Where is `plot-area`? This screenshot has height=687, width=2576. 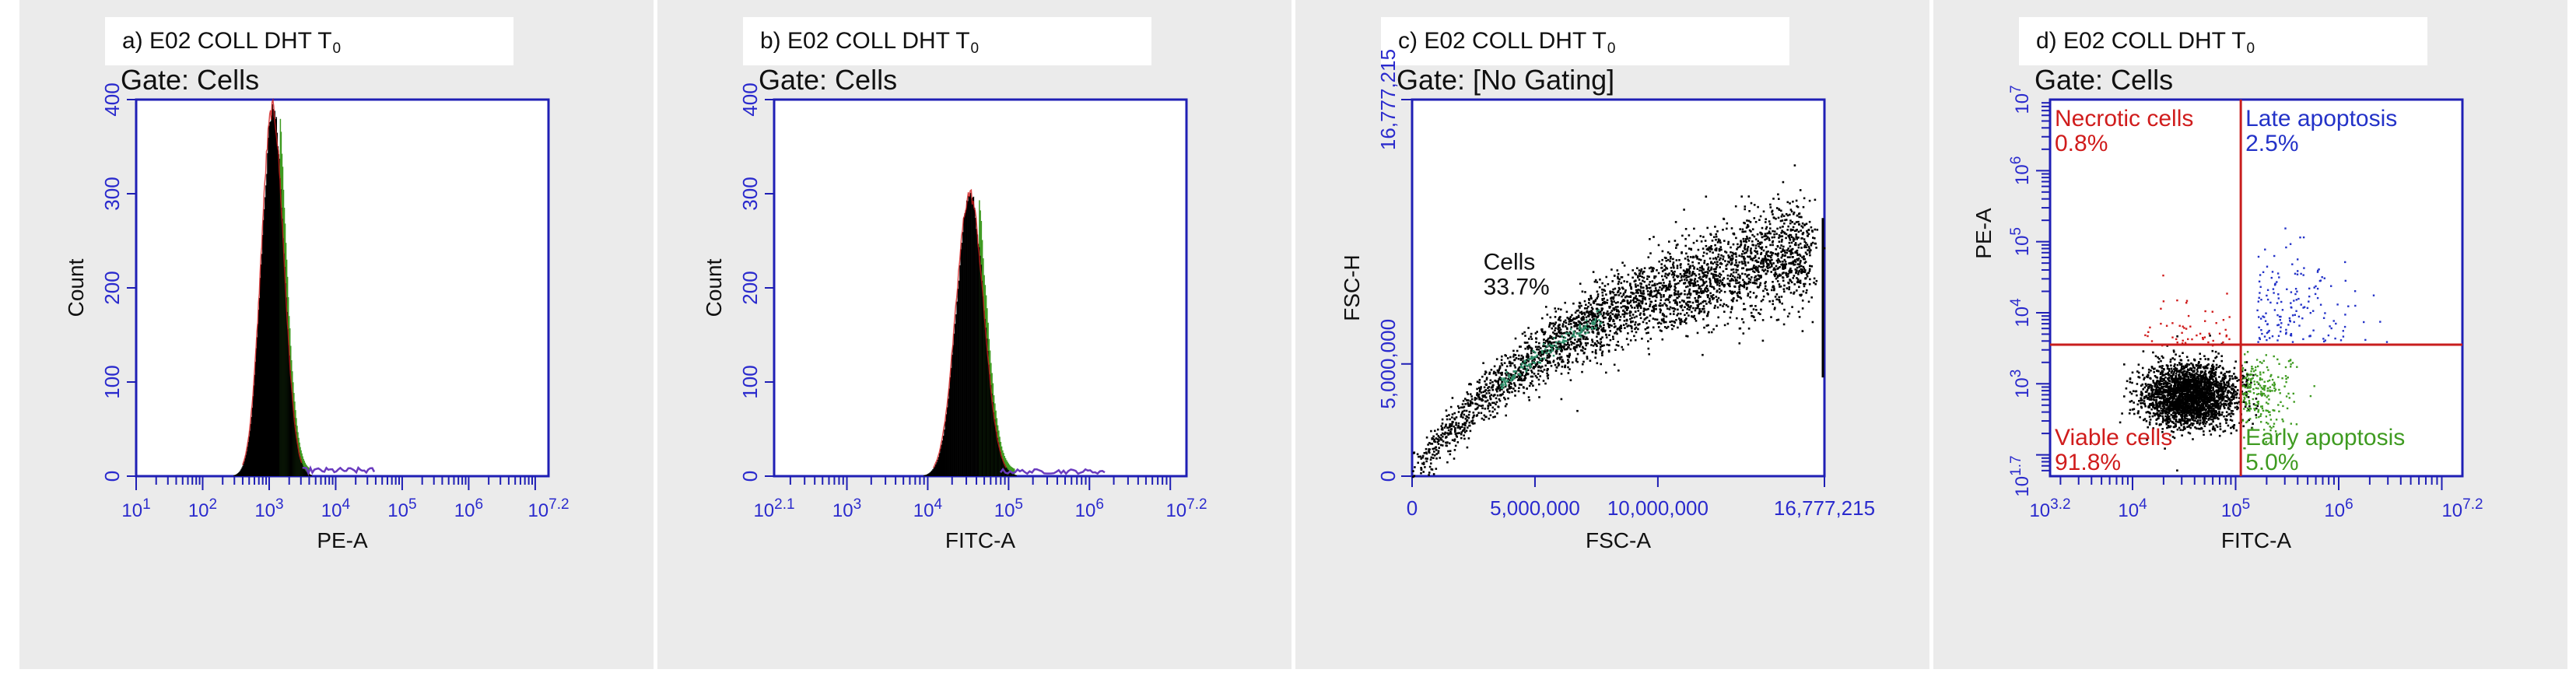
plot-area is located at coordinates (2257, 288).